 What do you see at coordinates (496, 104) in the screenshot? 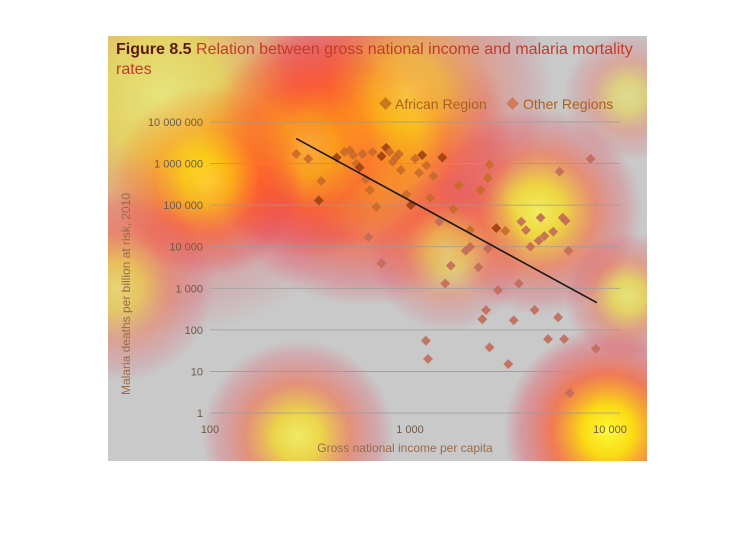
I see `legend: African Region Other Regions` at bounding box center [496, 104].